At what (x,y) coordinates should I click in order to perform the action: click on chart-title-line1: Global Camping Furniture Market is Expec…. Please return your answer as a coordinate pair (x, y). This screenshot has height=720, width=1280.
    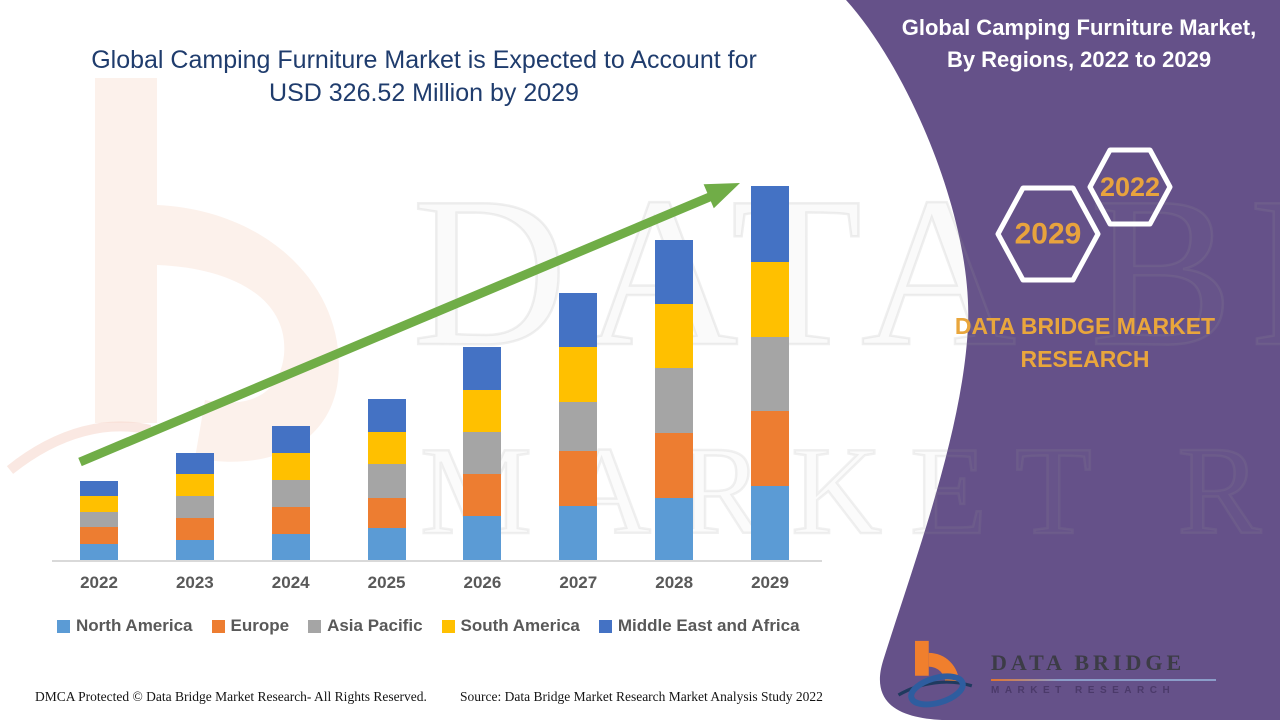
    Looking at the image, I should click on (424, 60).